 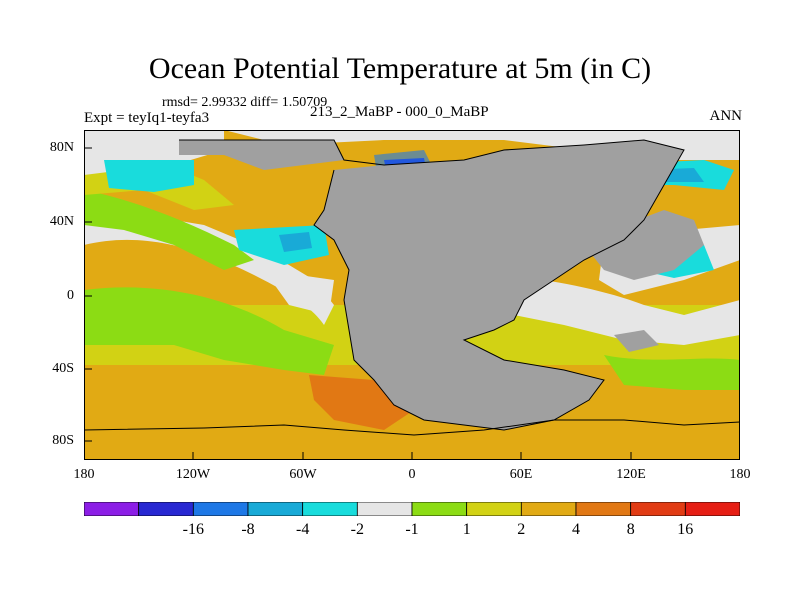 I want to click on colorbar-label: 8, so click(x=630, y=529).